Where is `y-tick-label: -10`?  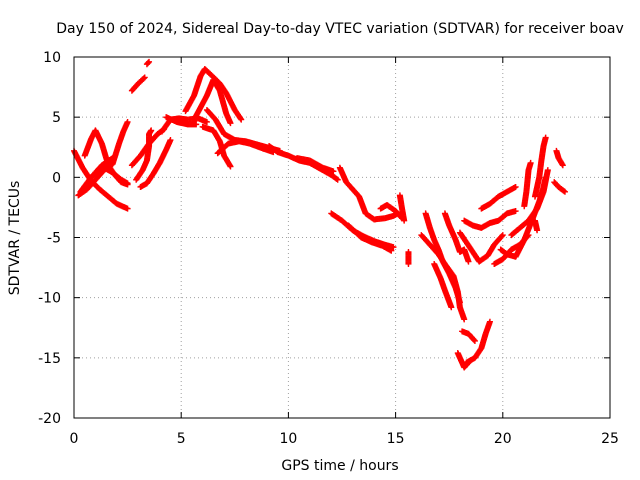
y-tick-label: -10 is located at coordinates (49, 299).